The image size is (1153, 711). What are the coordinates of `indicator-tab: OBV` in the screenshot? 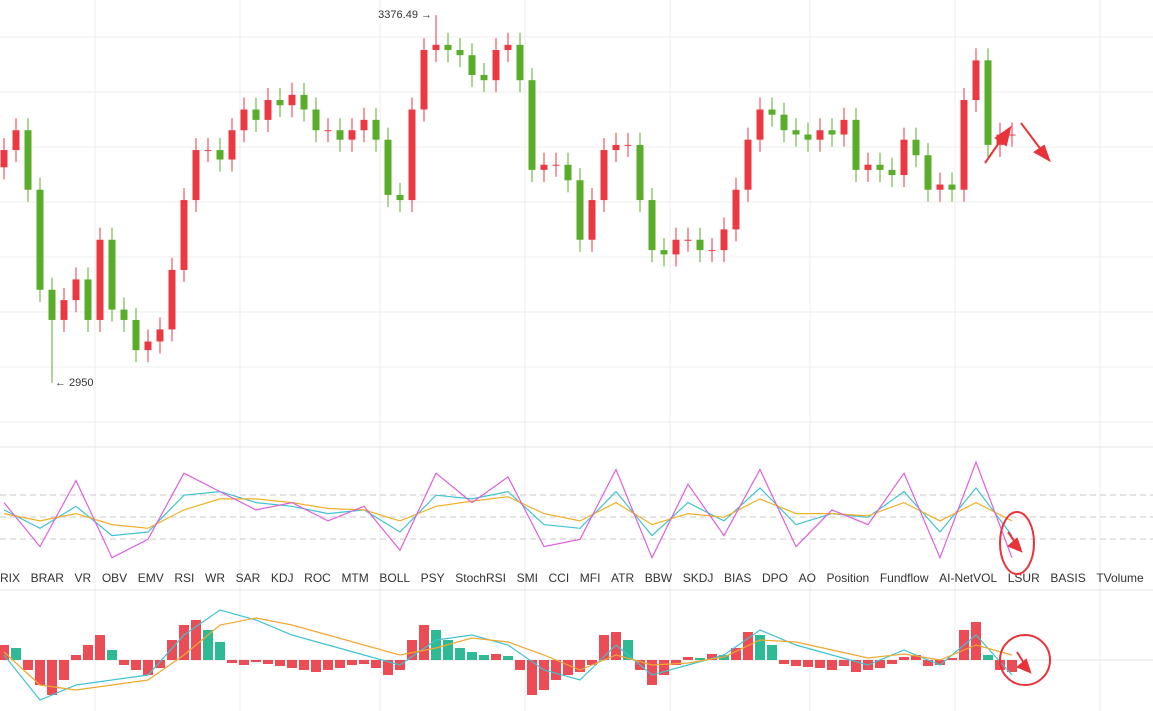 It's located at (114, 578).